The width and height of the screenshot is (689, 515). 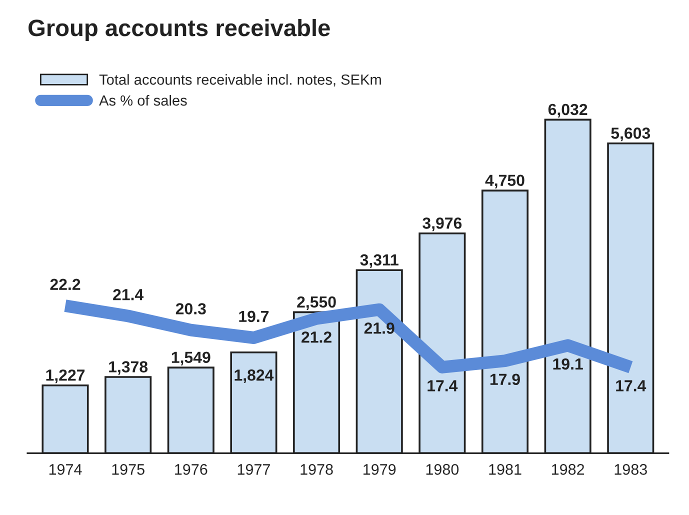 I want to click on data-label: 5,603, so click(x=630, y=135).